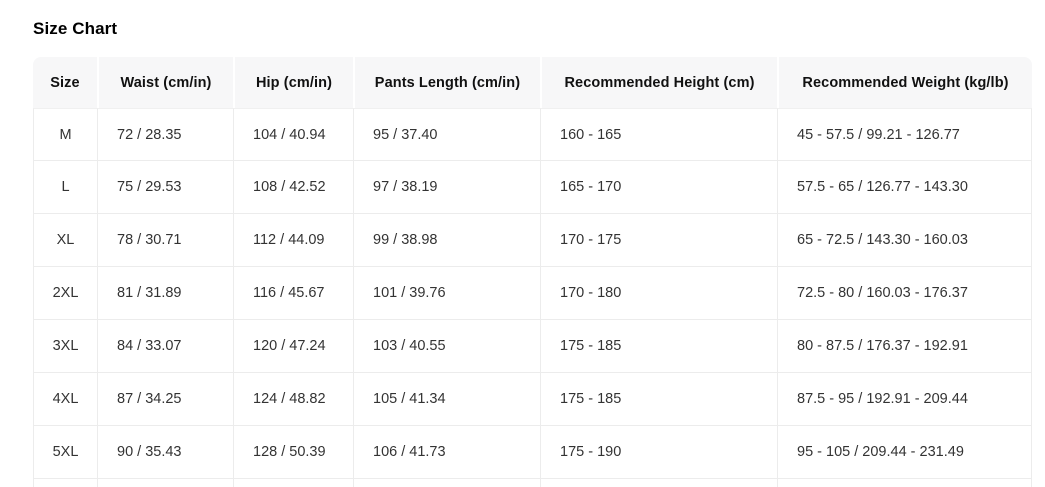 The height and width of the screenshot is (487, 1045). What do you see at coordinates (65, 452) in the screenshot?
I see `cell-size: 5XL` at bounding box center [65, 452].